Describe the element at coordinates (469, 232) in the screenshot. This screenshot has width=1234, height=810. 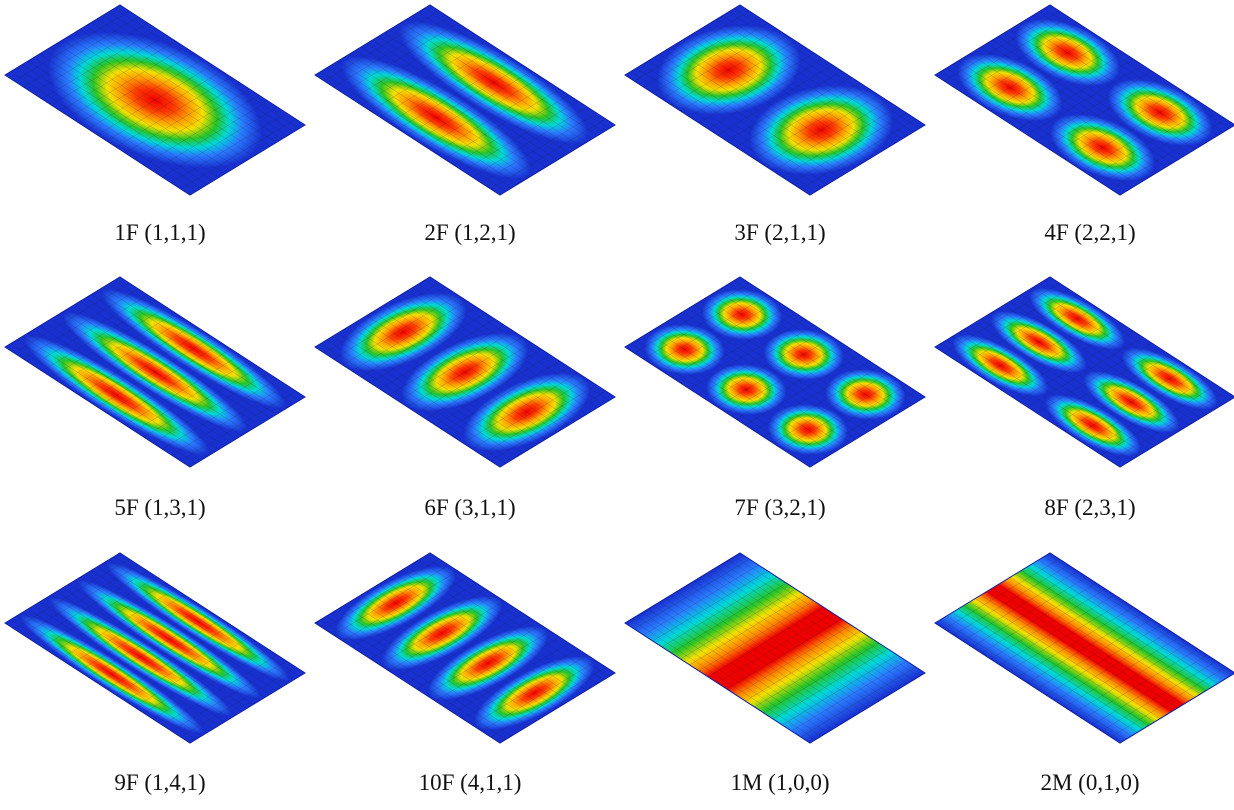
I see `mode-caption: 2F (1,2,1)` at that location.